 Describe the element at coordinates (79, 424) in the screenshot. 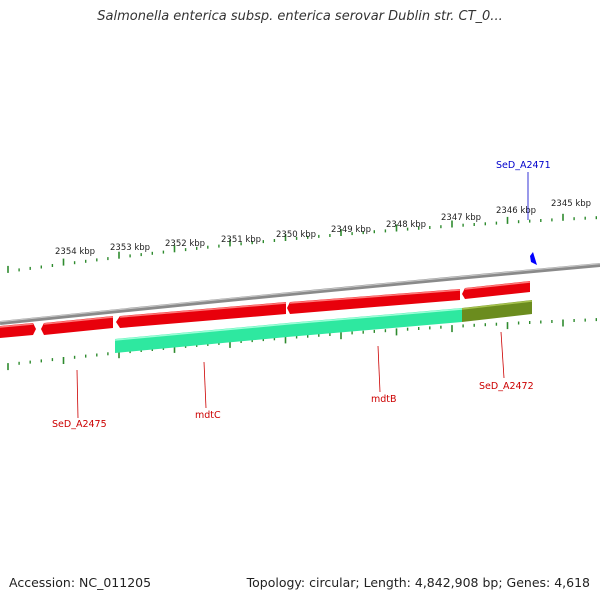

I see `gene-label-SeD_A2475: SeD_A2475` at that location.